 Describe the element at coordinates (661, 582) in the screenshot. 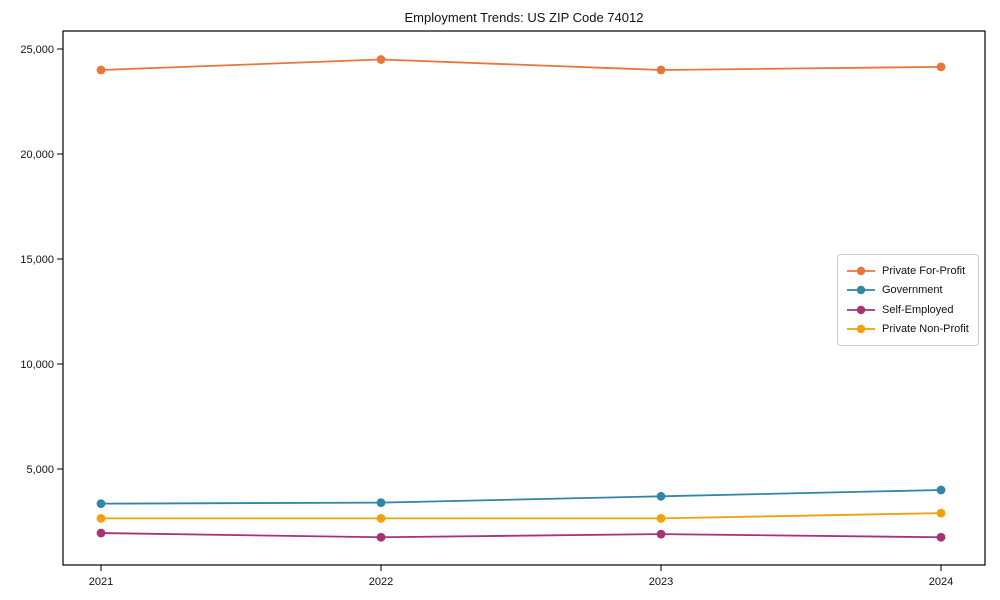

I see `x-tick-label: 2023` at that location.